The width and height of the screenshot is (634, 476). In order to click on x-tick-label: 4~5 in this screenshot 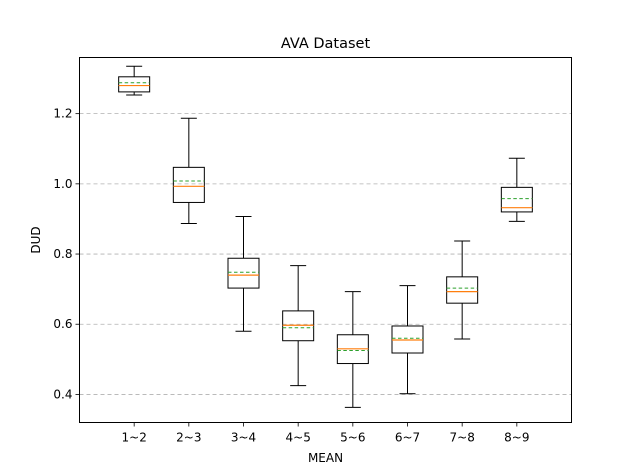, I will do `click(298, 438)`.